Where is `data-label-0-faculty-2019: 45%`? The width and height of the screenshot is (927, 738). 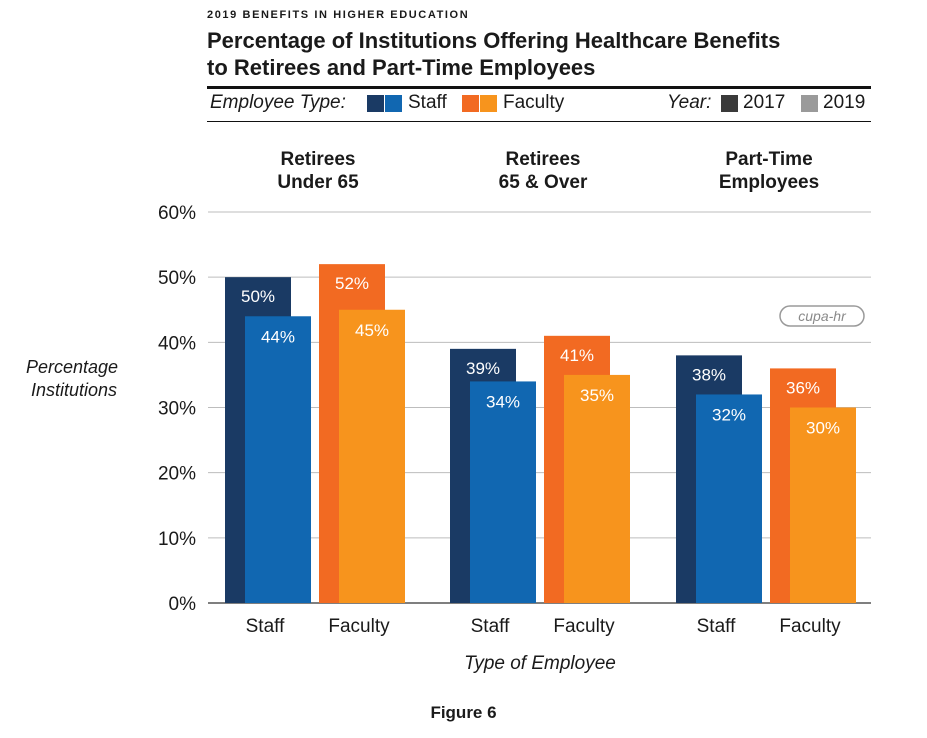 data-label-0-faculty-2019: 45% is located at coordinates (372, 330).